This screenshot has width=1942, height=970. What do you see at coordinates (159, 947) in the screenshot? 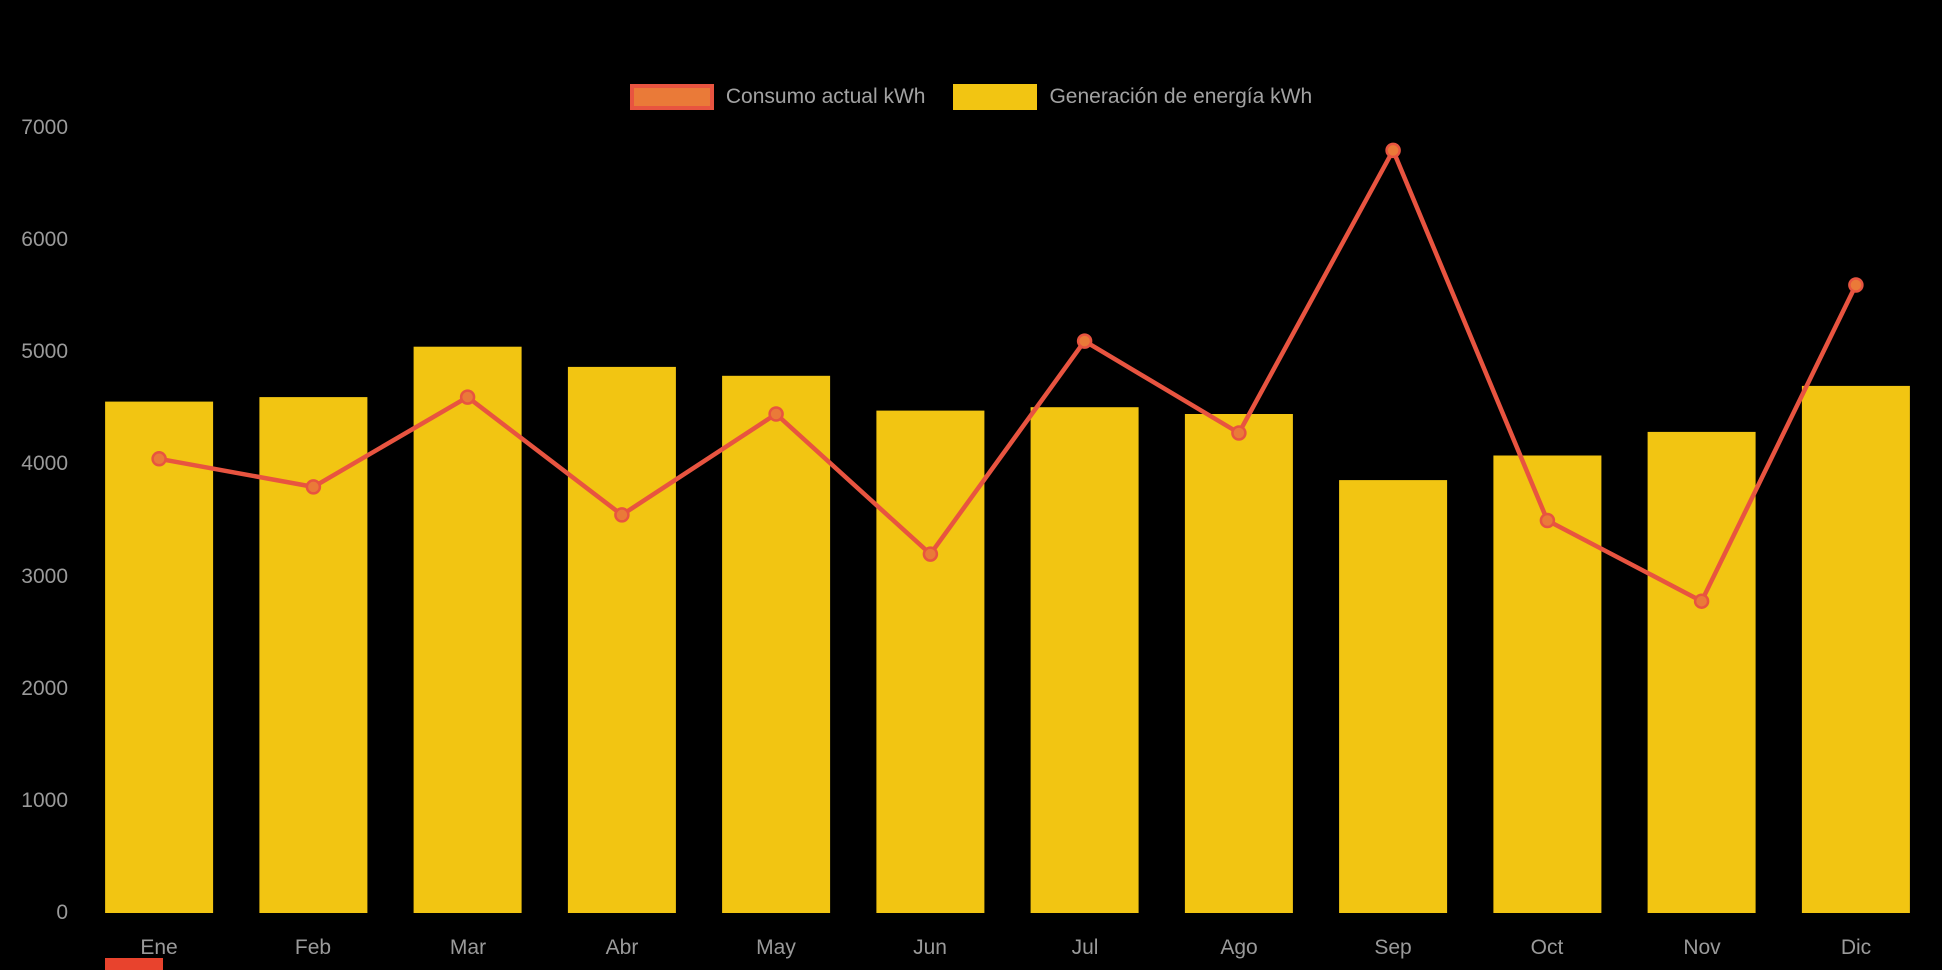
I see `x-tick-label: Ene` at bounding box center [159, 947].